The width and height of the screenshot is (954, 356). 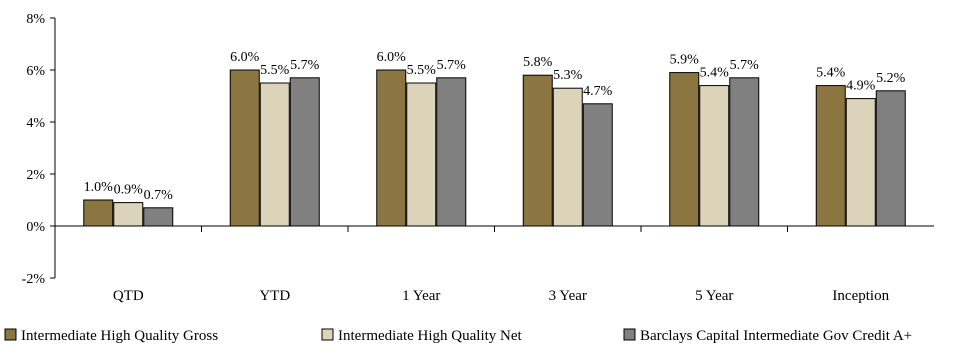 What do you see at coordinates (35, 71) in the screenshot?
I see `y-tick-label: 6%` at bounding box center [35, 71].